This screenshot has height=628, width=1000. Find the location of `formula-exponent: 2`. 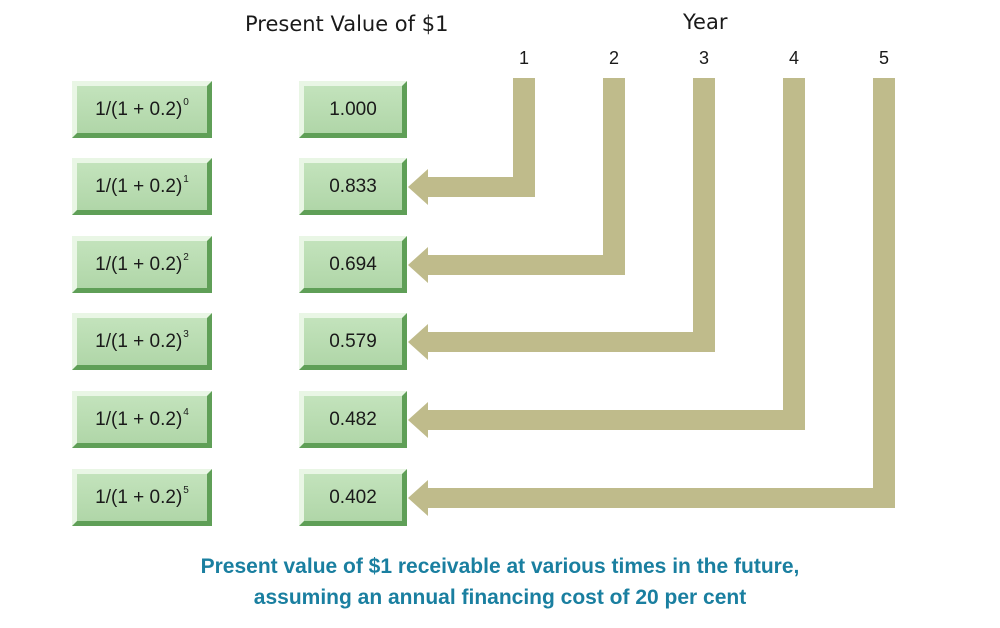

formula-exponent: 2 is located at coordinates (186, 258).